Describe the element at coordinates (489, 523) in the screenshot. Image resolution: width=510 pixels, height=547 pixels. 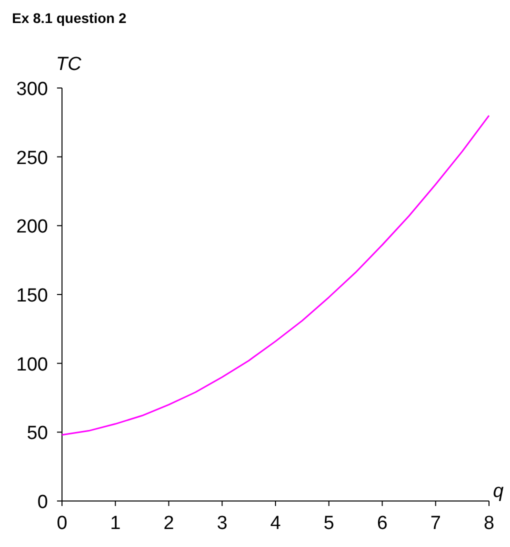
I see `x-tick-label: 8` at that location.